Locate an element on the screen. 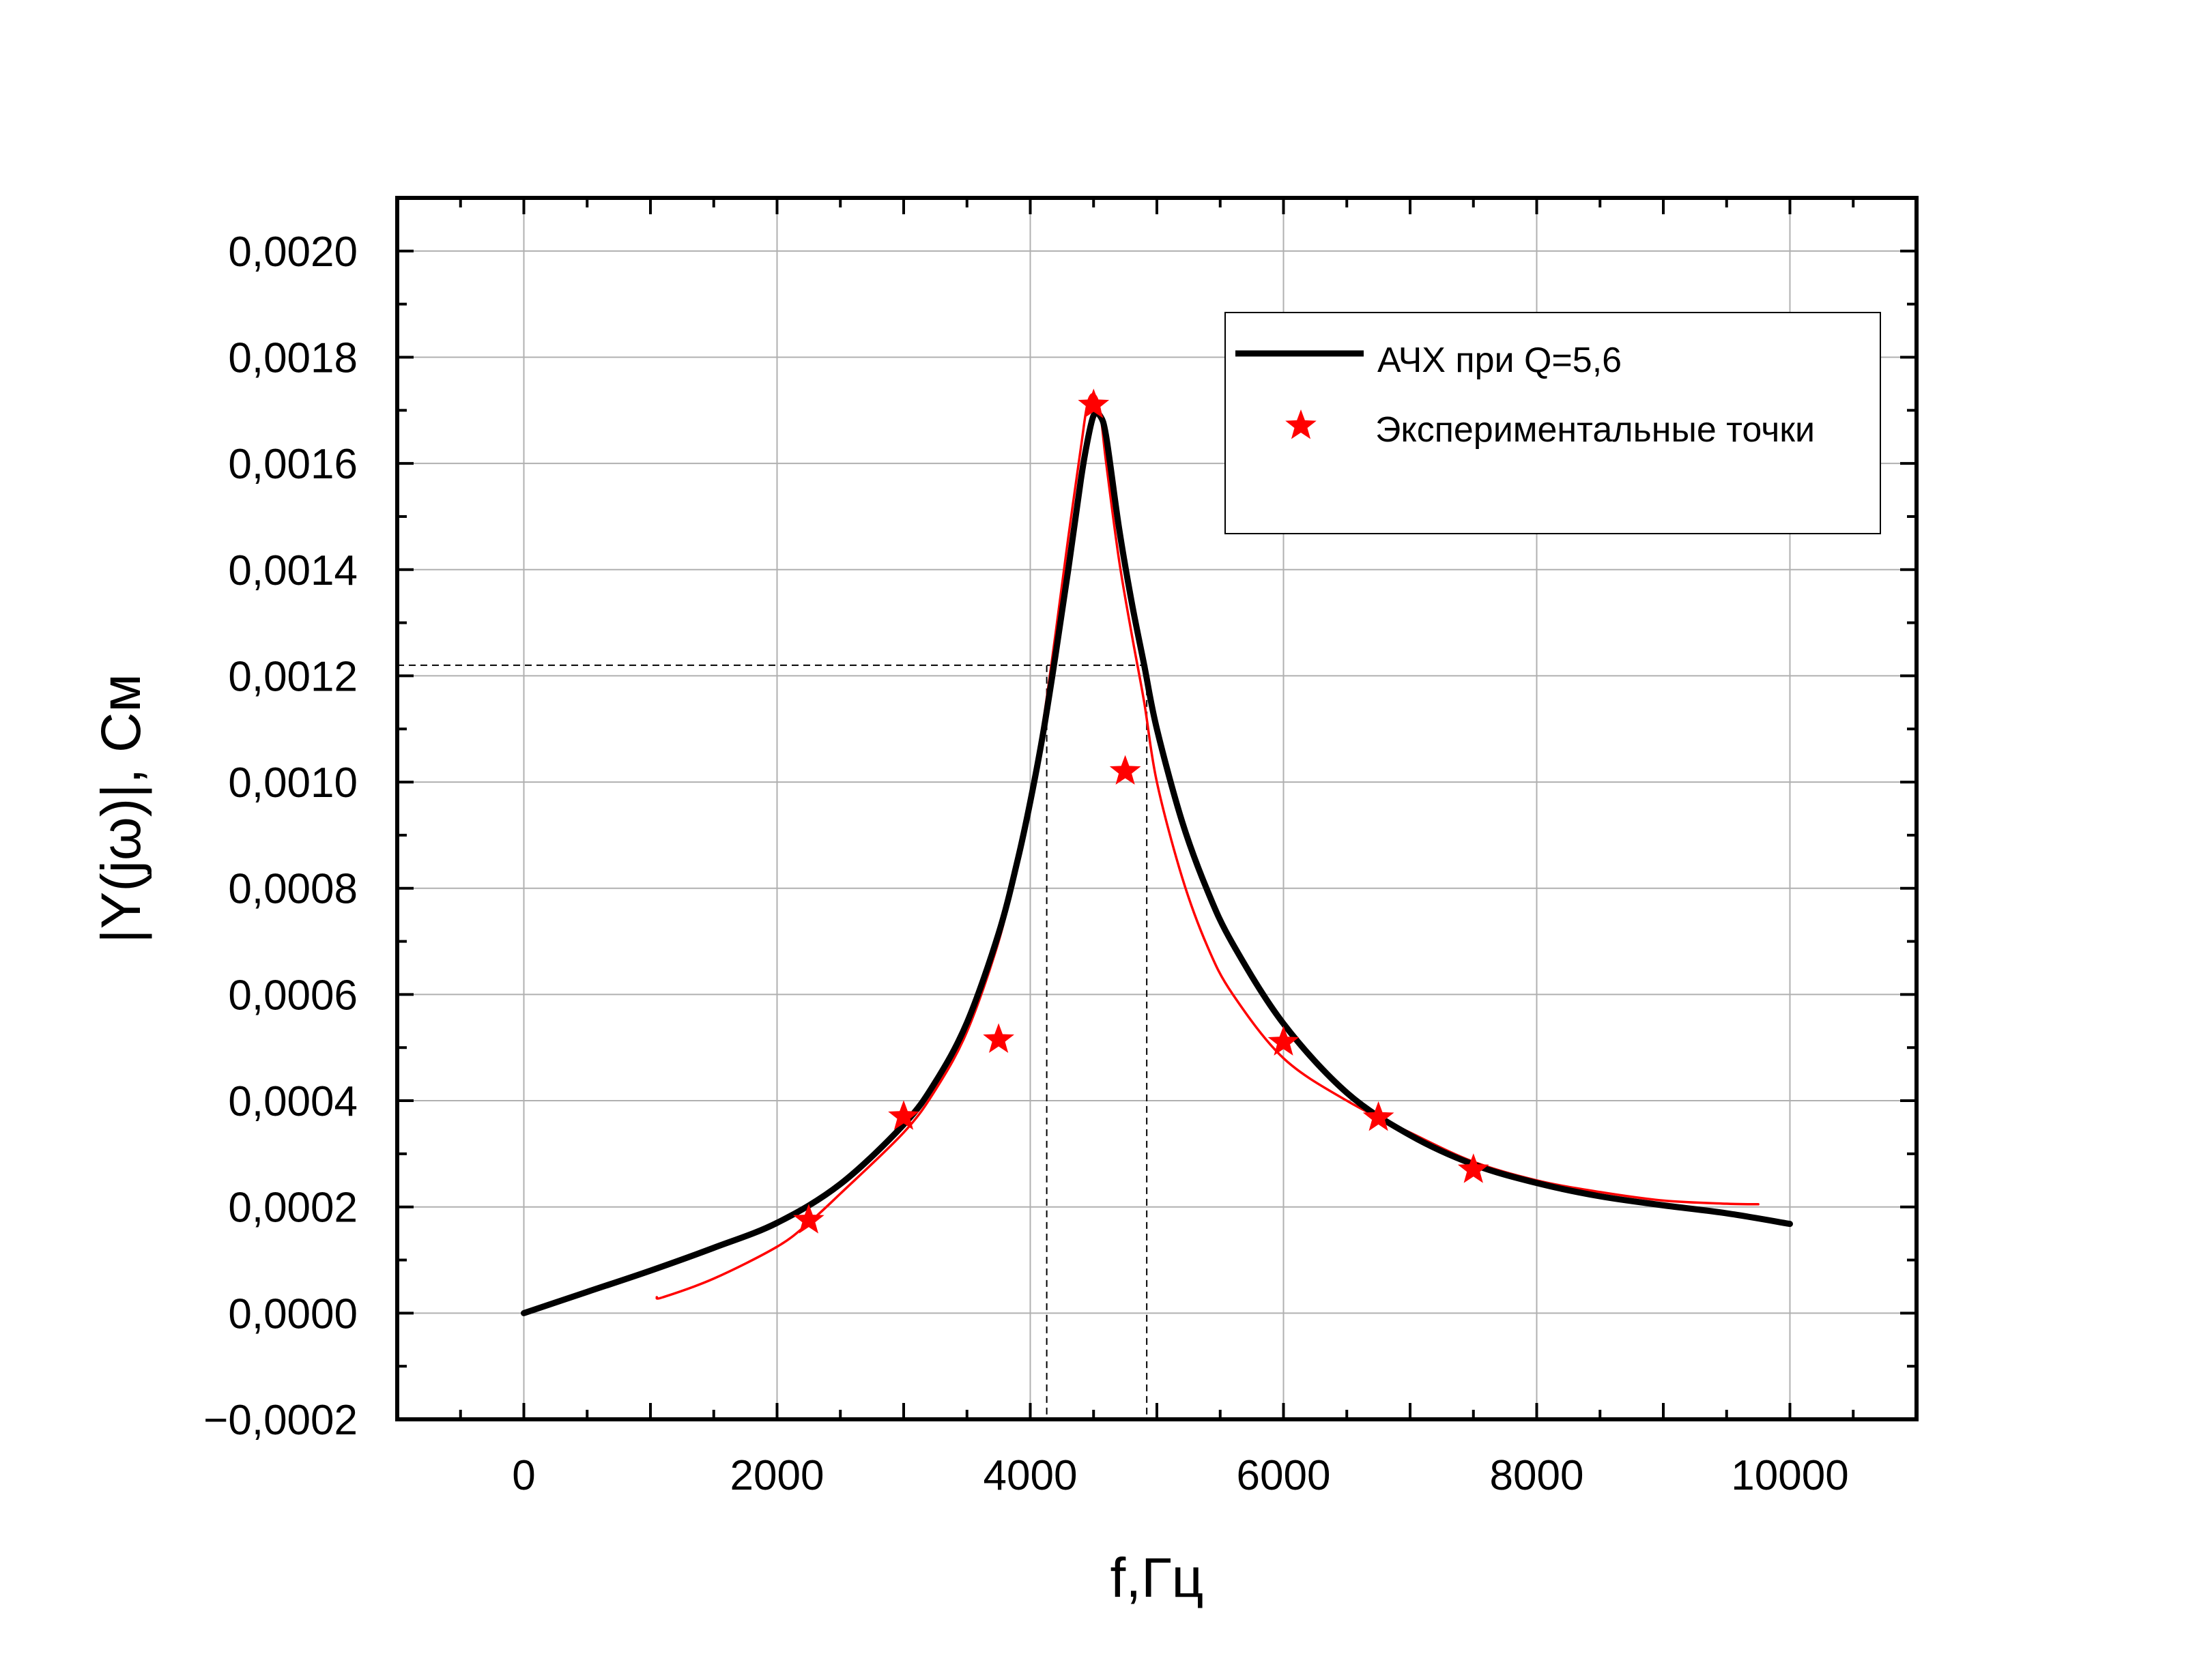  y-axis-title: |Y(jω)|, См is located at coordinates (121, 808).